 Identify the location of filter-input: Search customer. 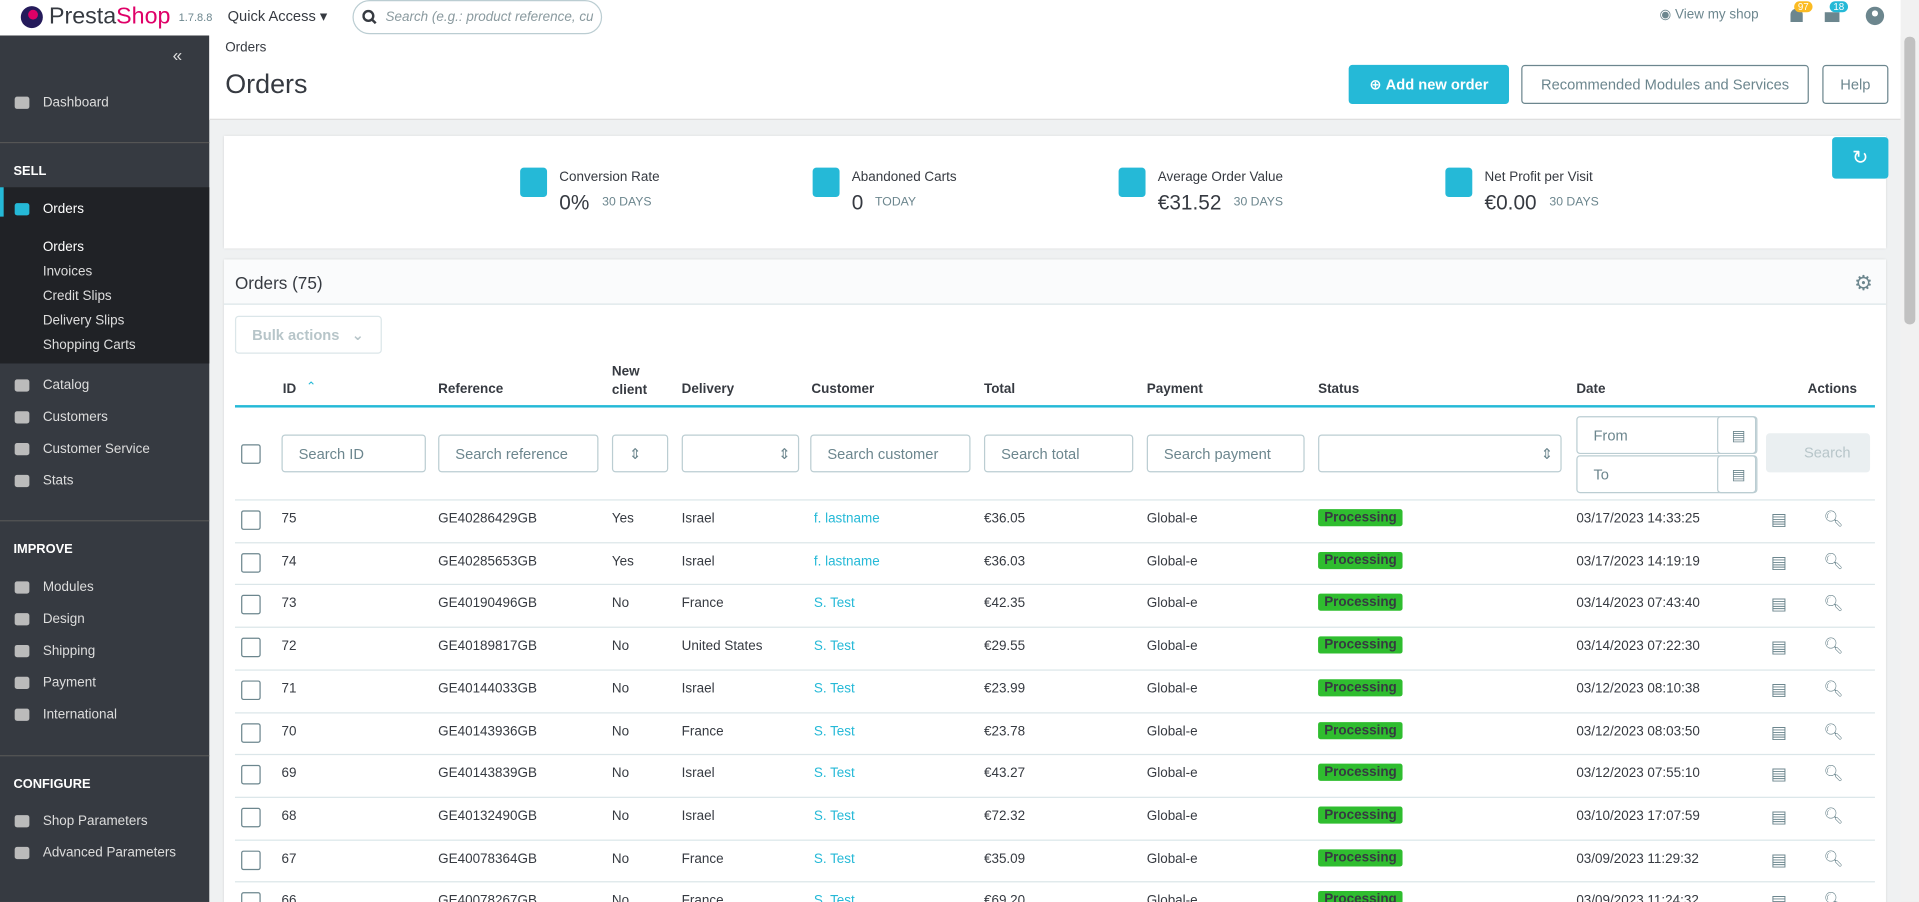
(890, 453).